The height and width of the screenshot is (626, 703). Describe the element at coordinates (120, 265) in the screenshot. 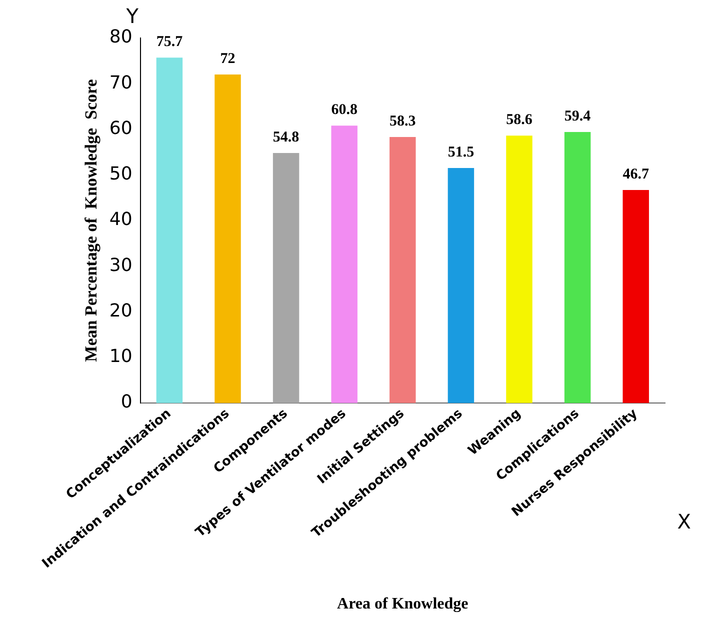

I see `y-tick-label: 30` at that location.